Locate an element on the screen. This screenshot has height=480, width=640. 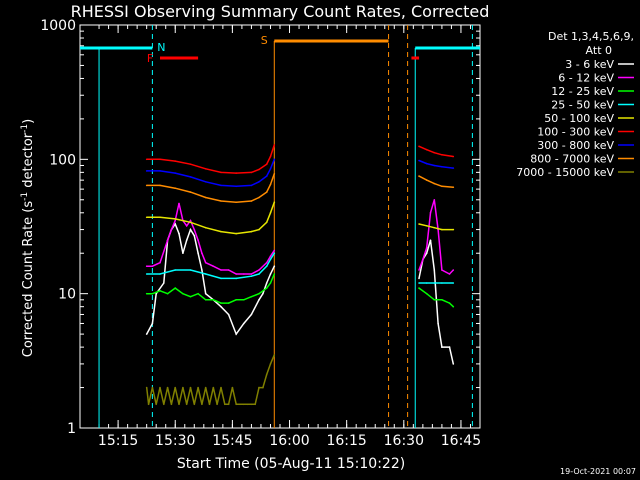
series-line-12-25keV-seg1 is located at coordinates (210, 288).